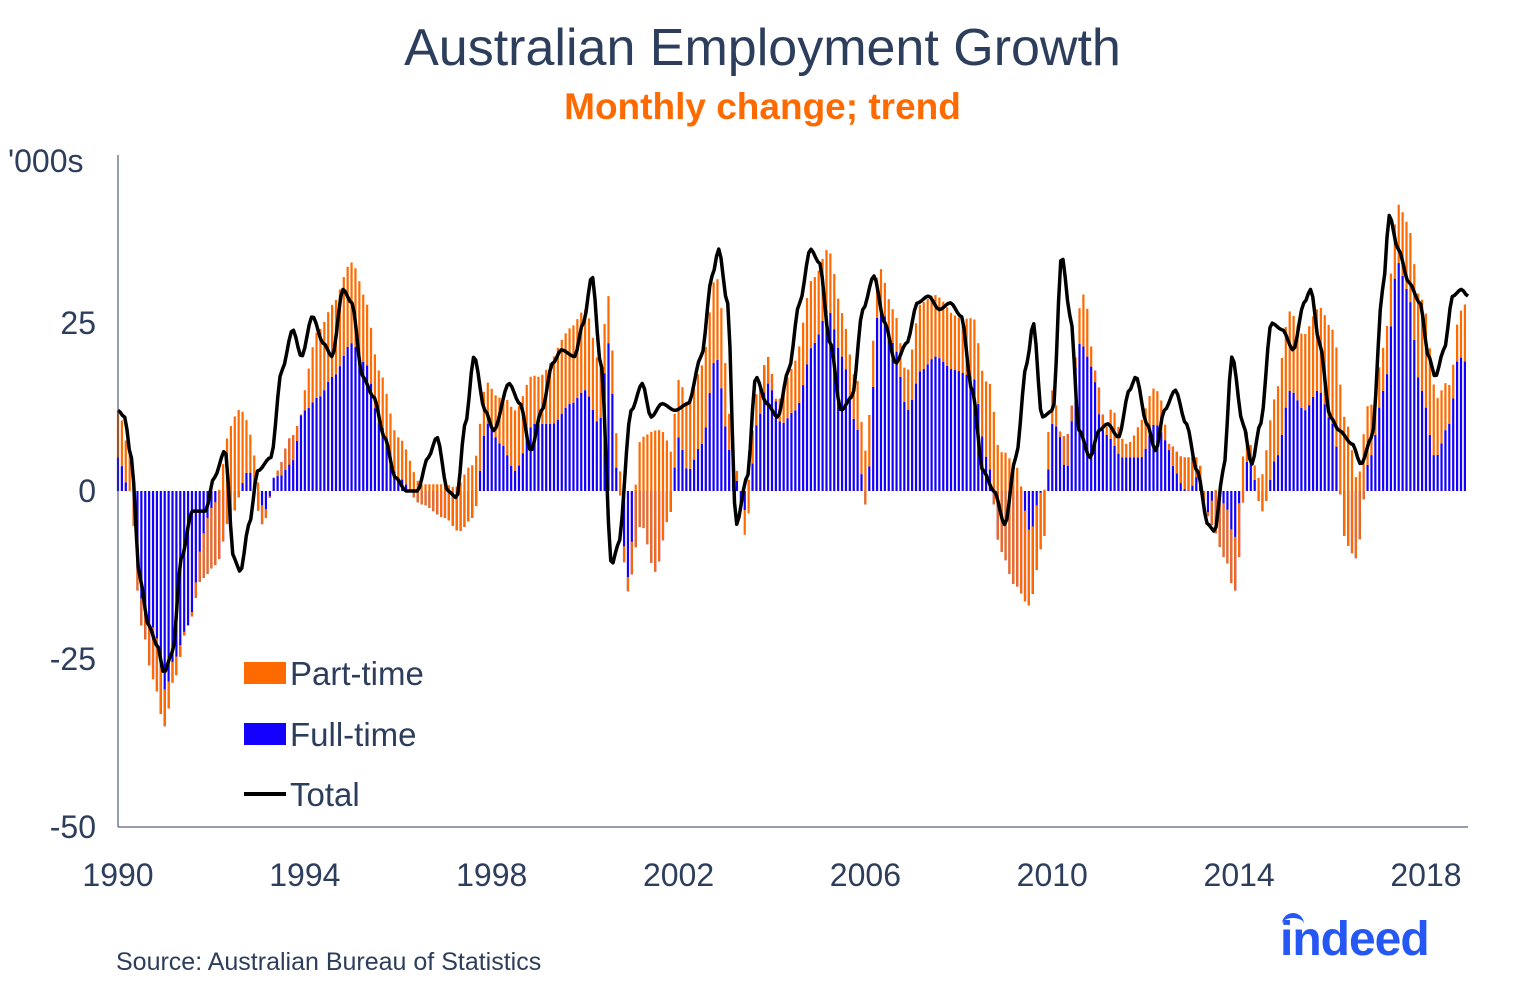 The height and width of the screenshot is (996, 1525). What do you see at coordinates (1425, 875) in the screenshot?
I see `x-tick-label: 2018` at bounding box center [1425, 875].